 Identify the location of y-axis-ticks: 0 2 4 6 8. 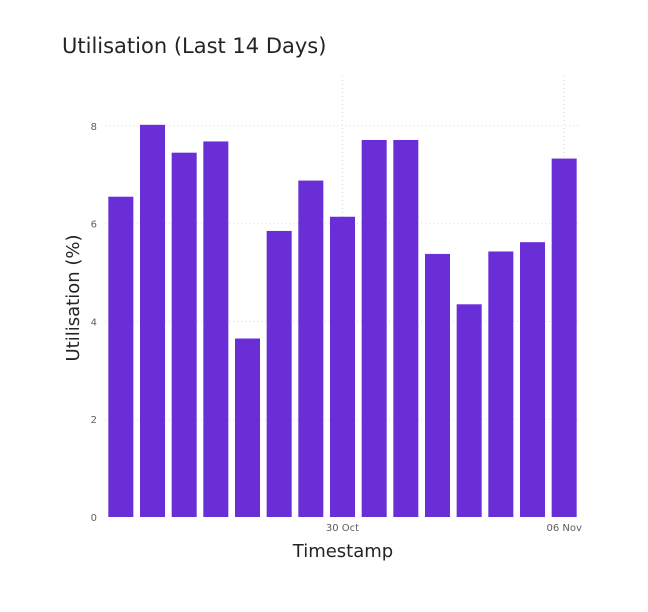
(94, 323).